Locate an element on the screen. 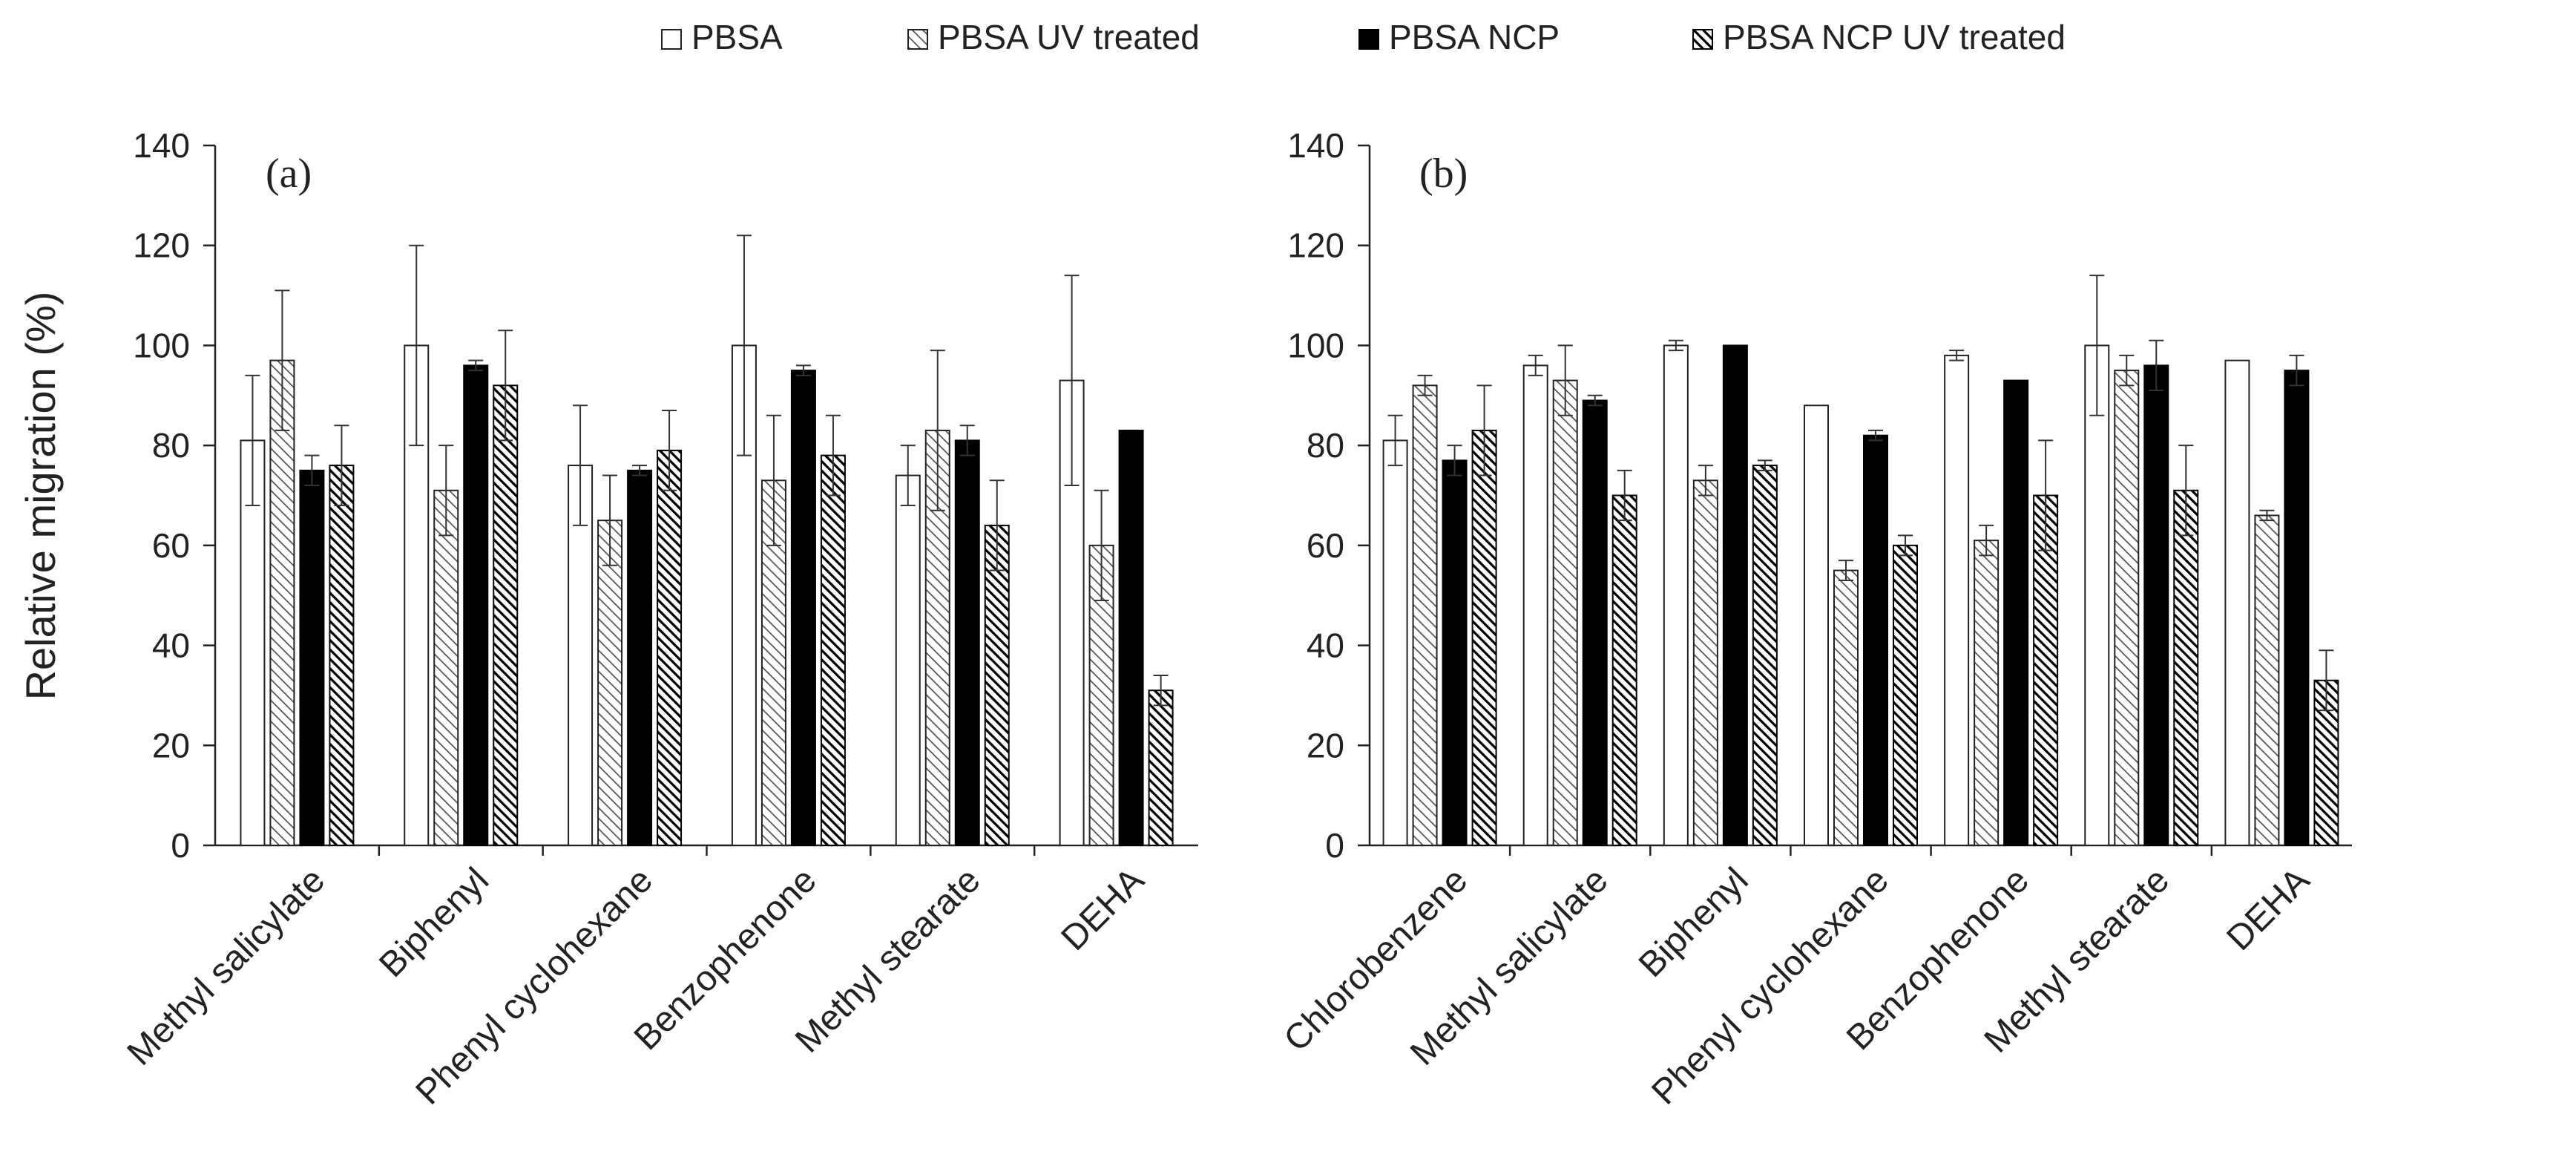 This screenshot has height=1166, width=2576. bar-panel-b-deha-pbsa-ncp is located at coordinates (2297, 608).